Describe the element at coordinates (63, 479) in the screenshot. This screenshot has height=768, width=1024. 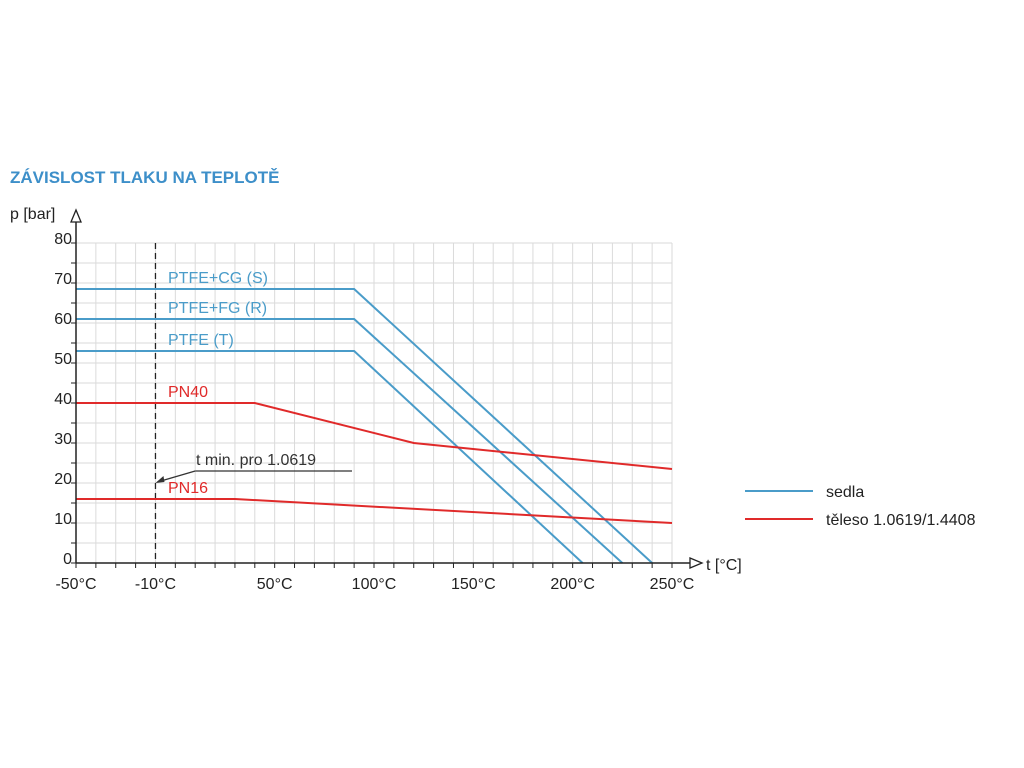
I see `y-tick-label: 20` at that location.